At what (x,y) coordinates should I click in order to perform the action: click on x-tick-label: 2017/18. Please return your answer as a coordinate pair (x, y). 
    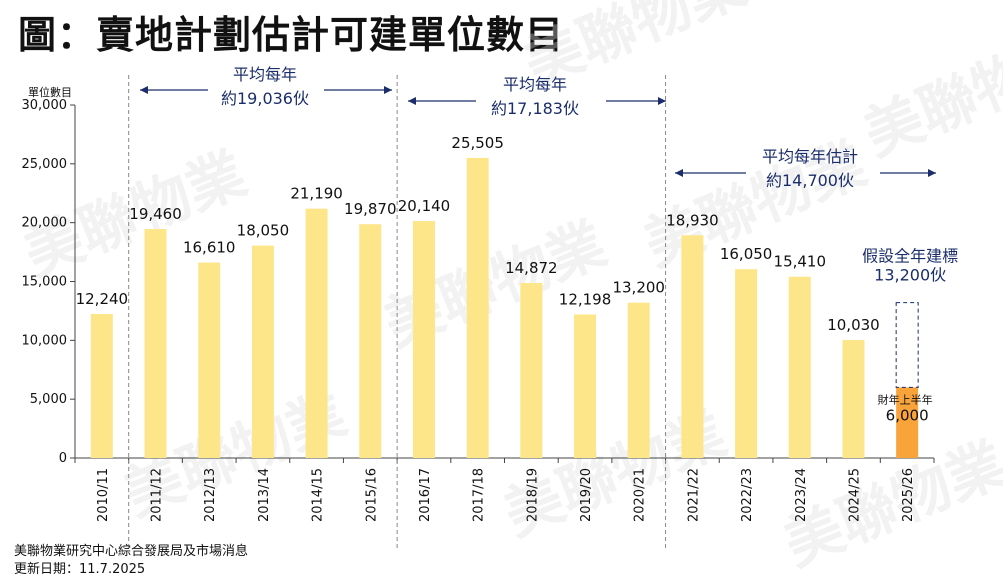
    Looking at the image, I should click on (479, 495).